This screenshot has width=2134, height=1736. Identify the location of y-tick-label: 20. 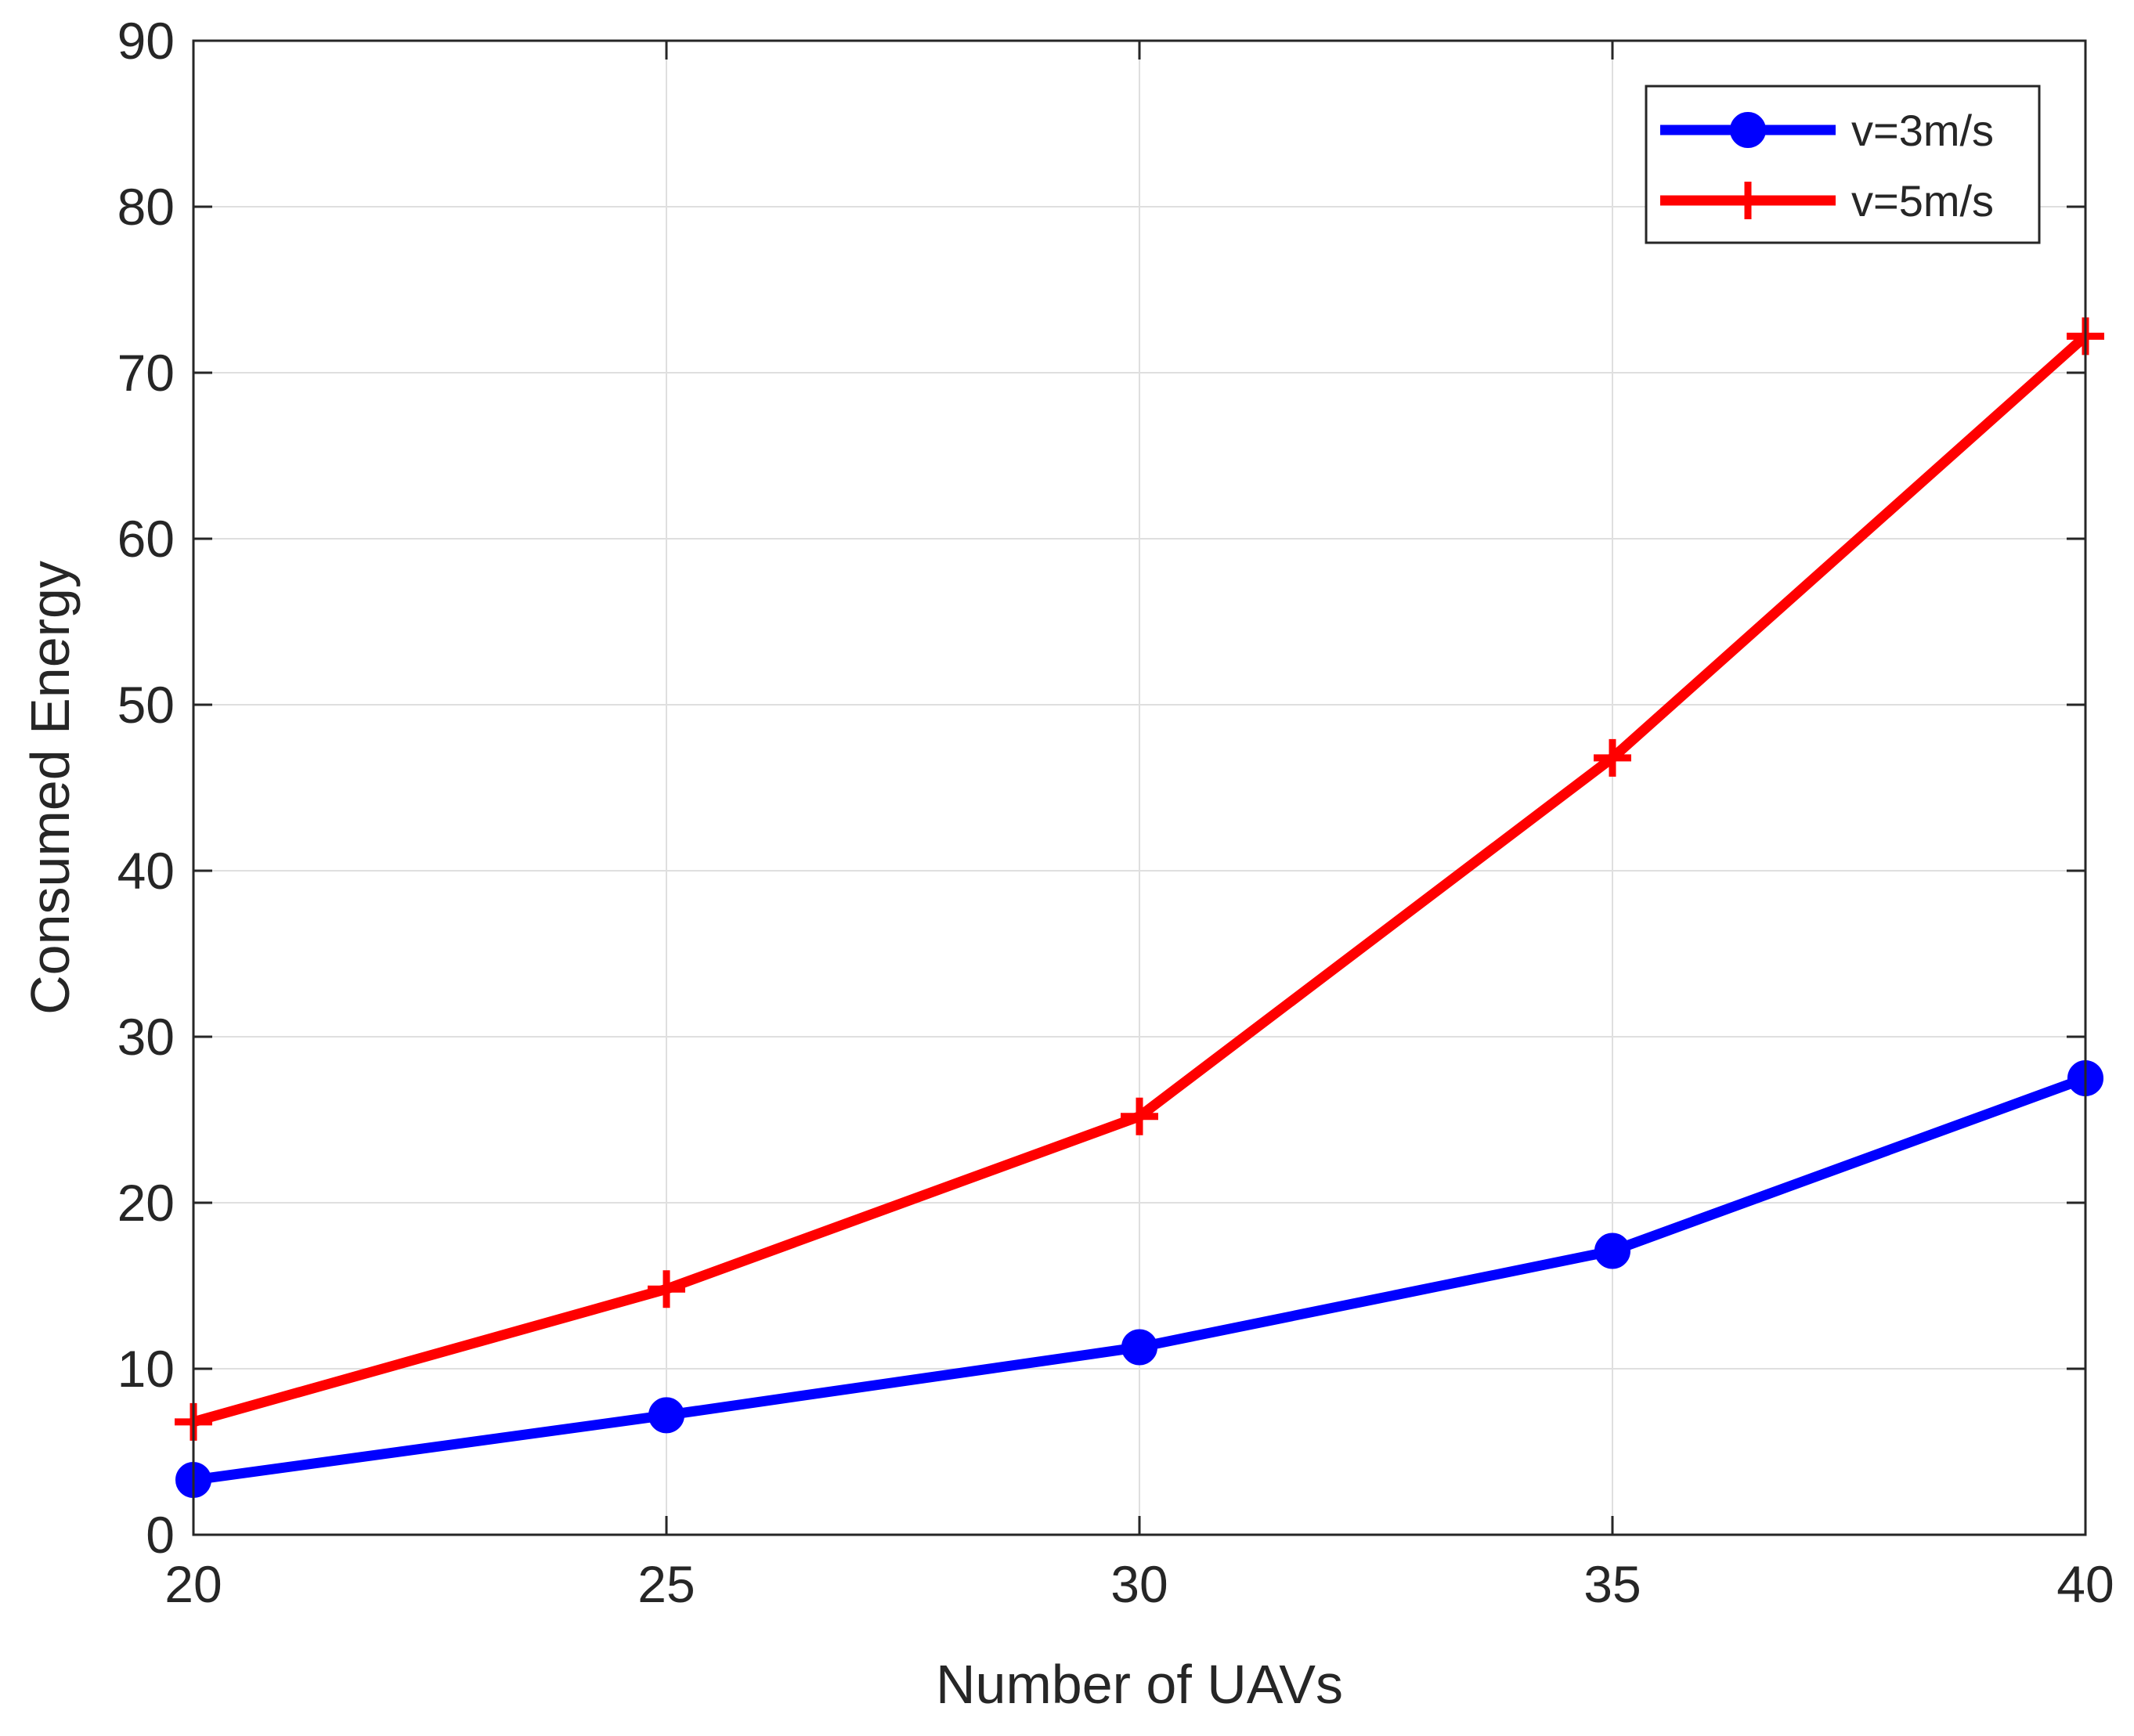
(146, 1203).